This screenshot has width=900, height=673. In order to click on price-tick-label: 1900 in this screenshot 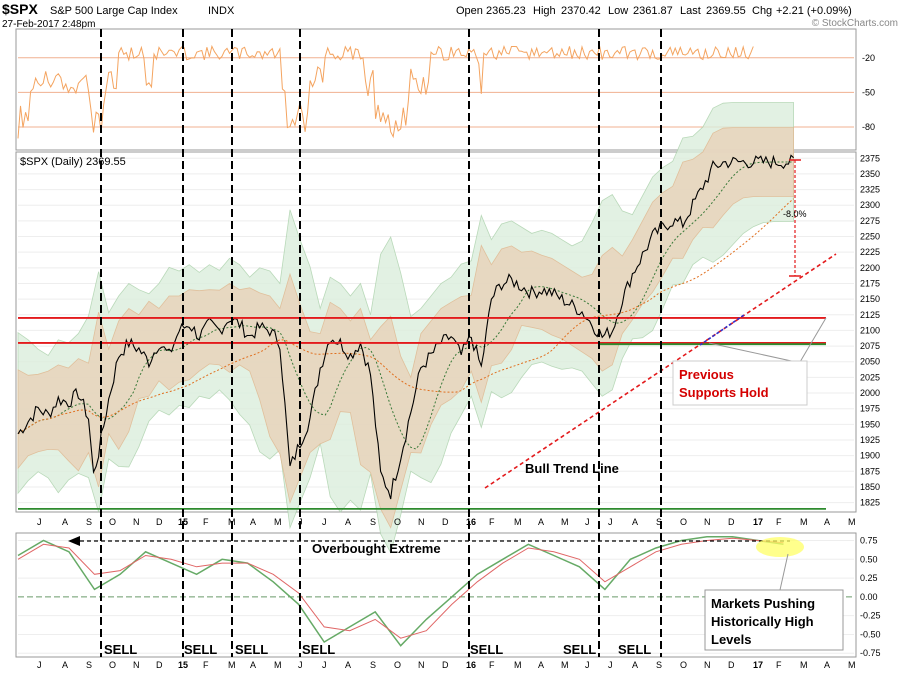, I will do `click(870, 456)`.